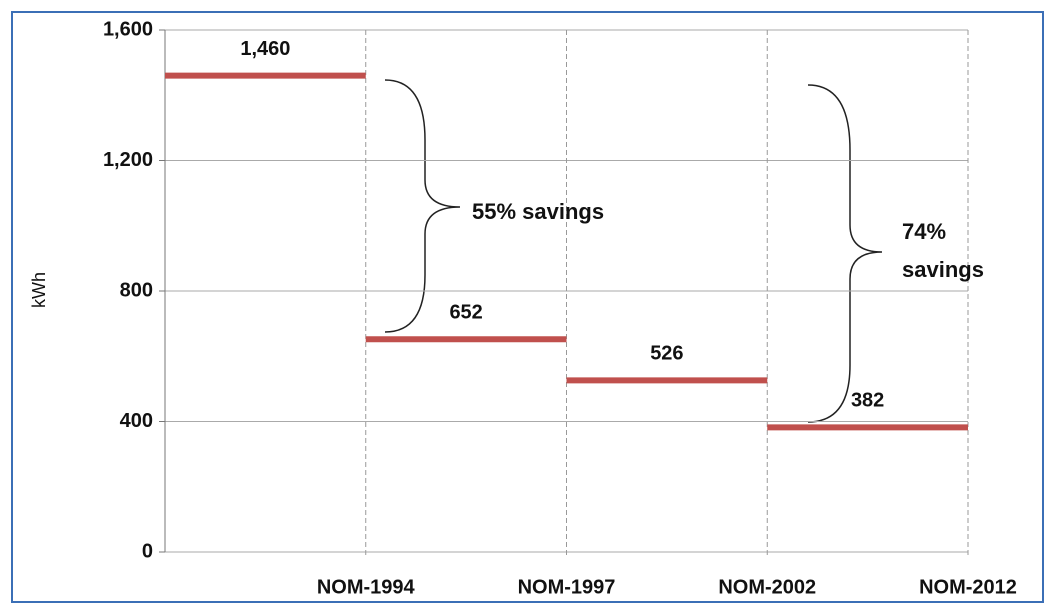 The image size is (1045, 604). I want to click on annotation: savings, so click(943, 269).